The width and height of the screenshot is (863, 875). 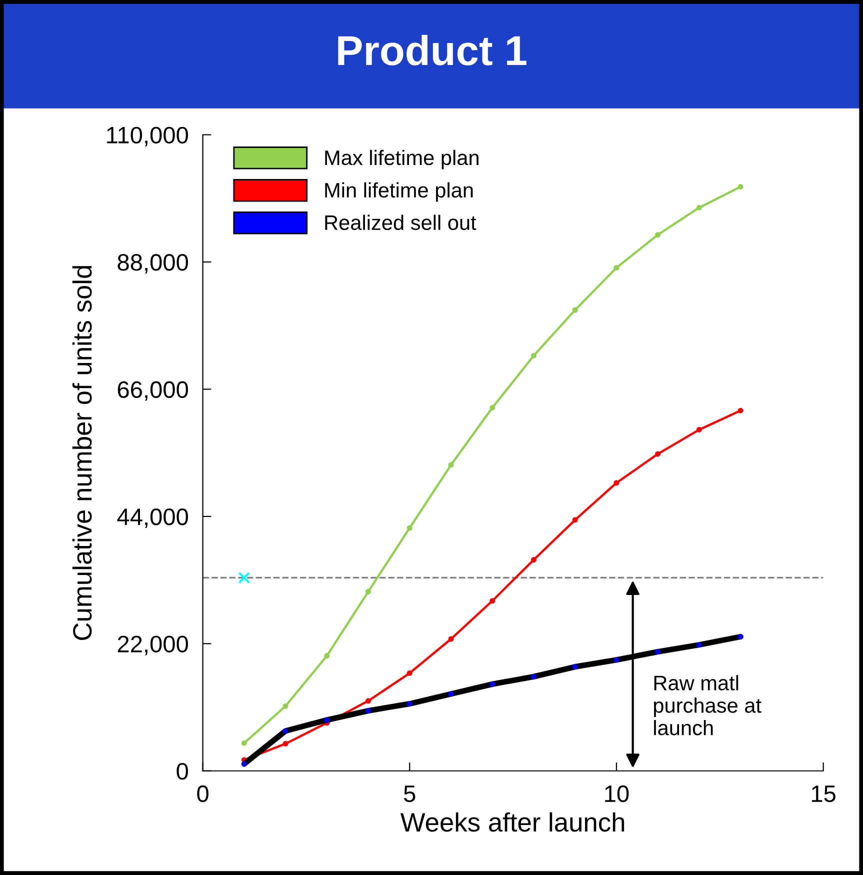 I want to click on legend-label: Realized sell out, so click(x=400, y=222).